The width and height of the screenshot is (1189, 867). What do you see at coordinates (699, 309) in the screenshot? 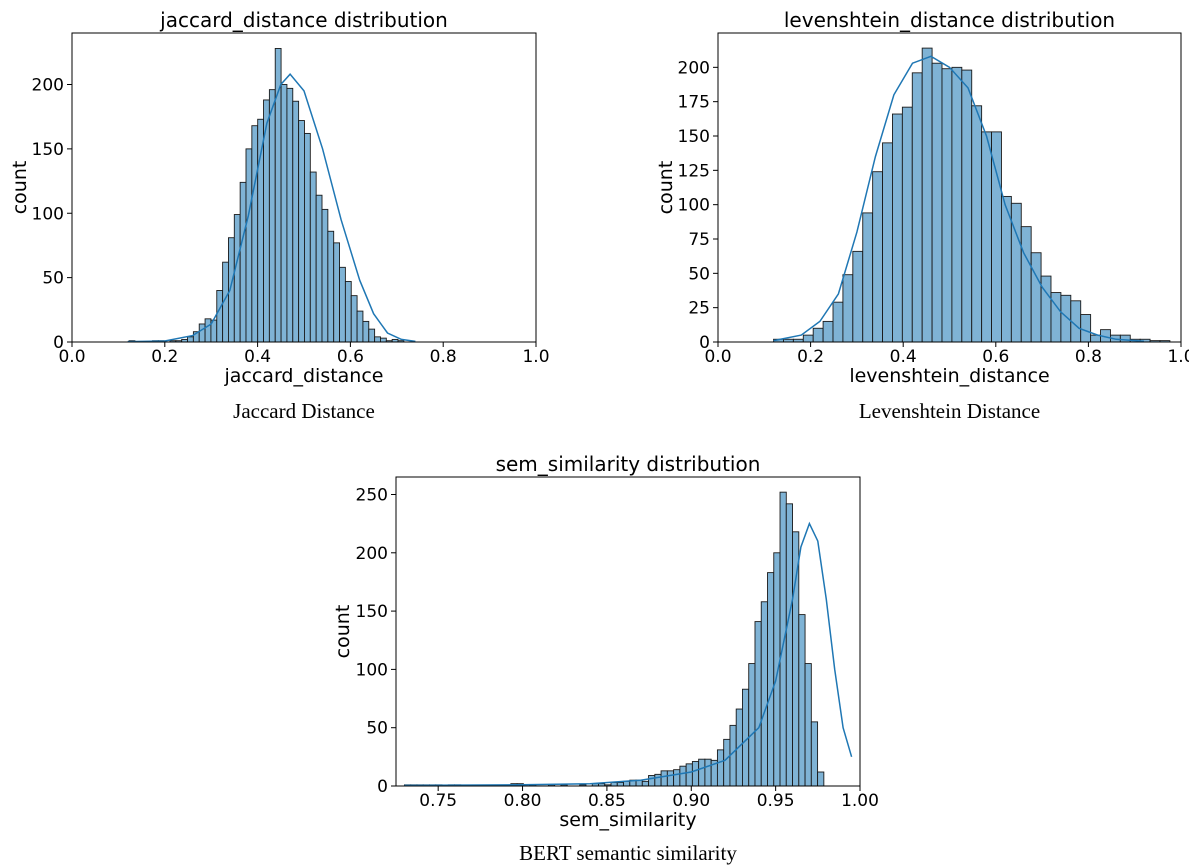
I see `y-tick-label: 25` at bounding box center [699, 309].